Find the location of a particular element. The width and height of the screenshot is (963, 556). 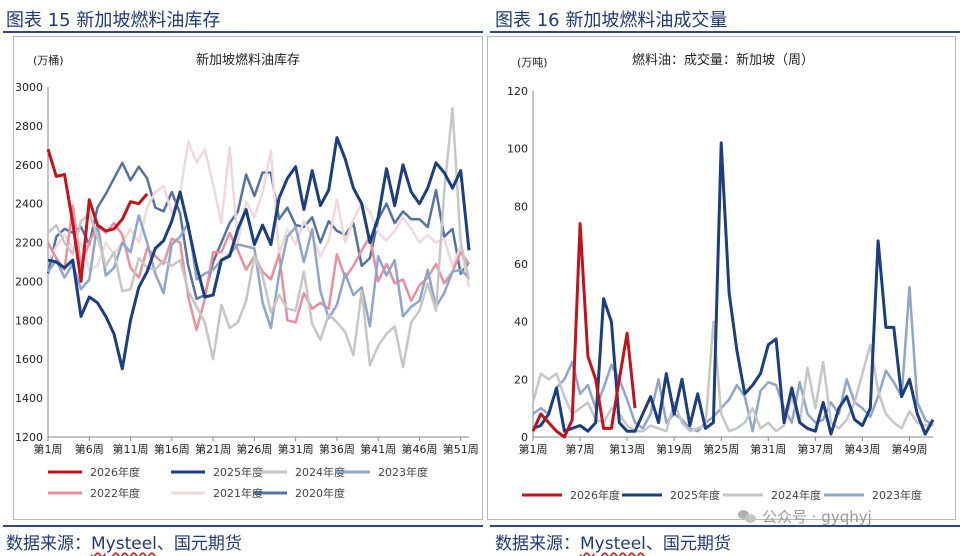

watermark: 公众号 · gyqhyj is located at coordinates (805, 516).